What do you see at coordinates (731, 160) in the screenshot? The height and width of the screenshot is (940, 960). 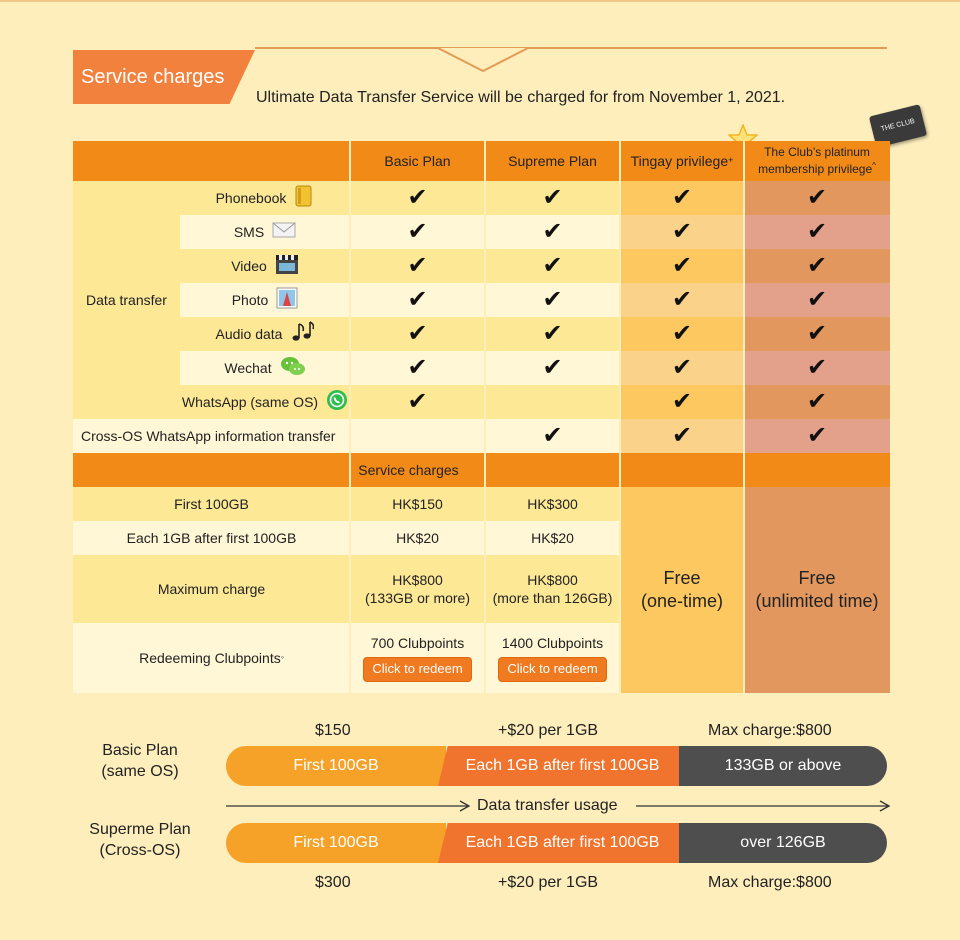 I see `col-tingay-sup: +` at bounding box center [731, 160].